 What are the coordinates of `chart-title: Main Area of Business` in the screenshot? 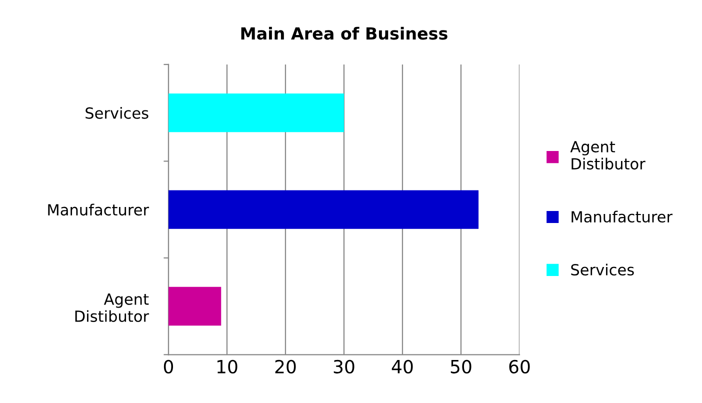 It's located at (344, 33).